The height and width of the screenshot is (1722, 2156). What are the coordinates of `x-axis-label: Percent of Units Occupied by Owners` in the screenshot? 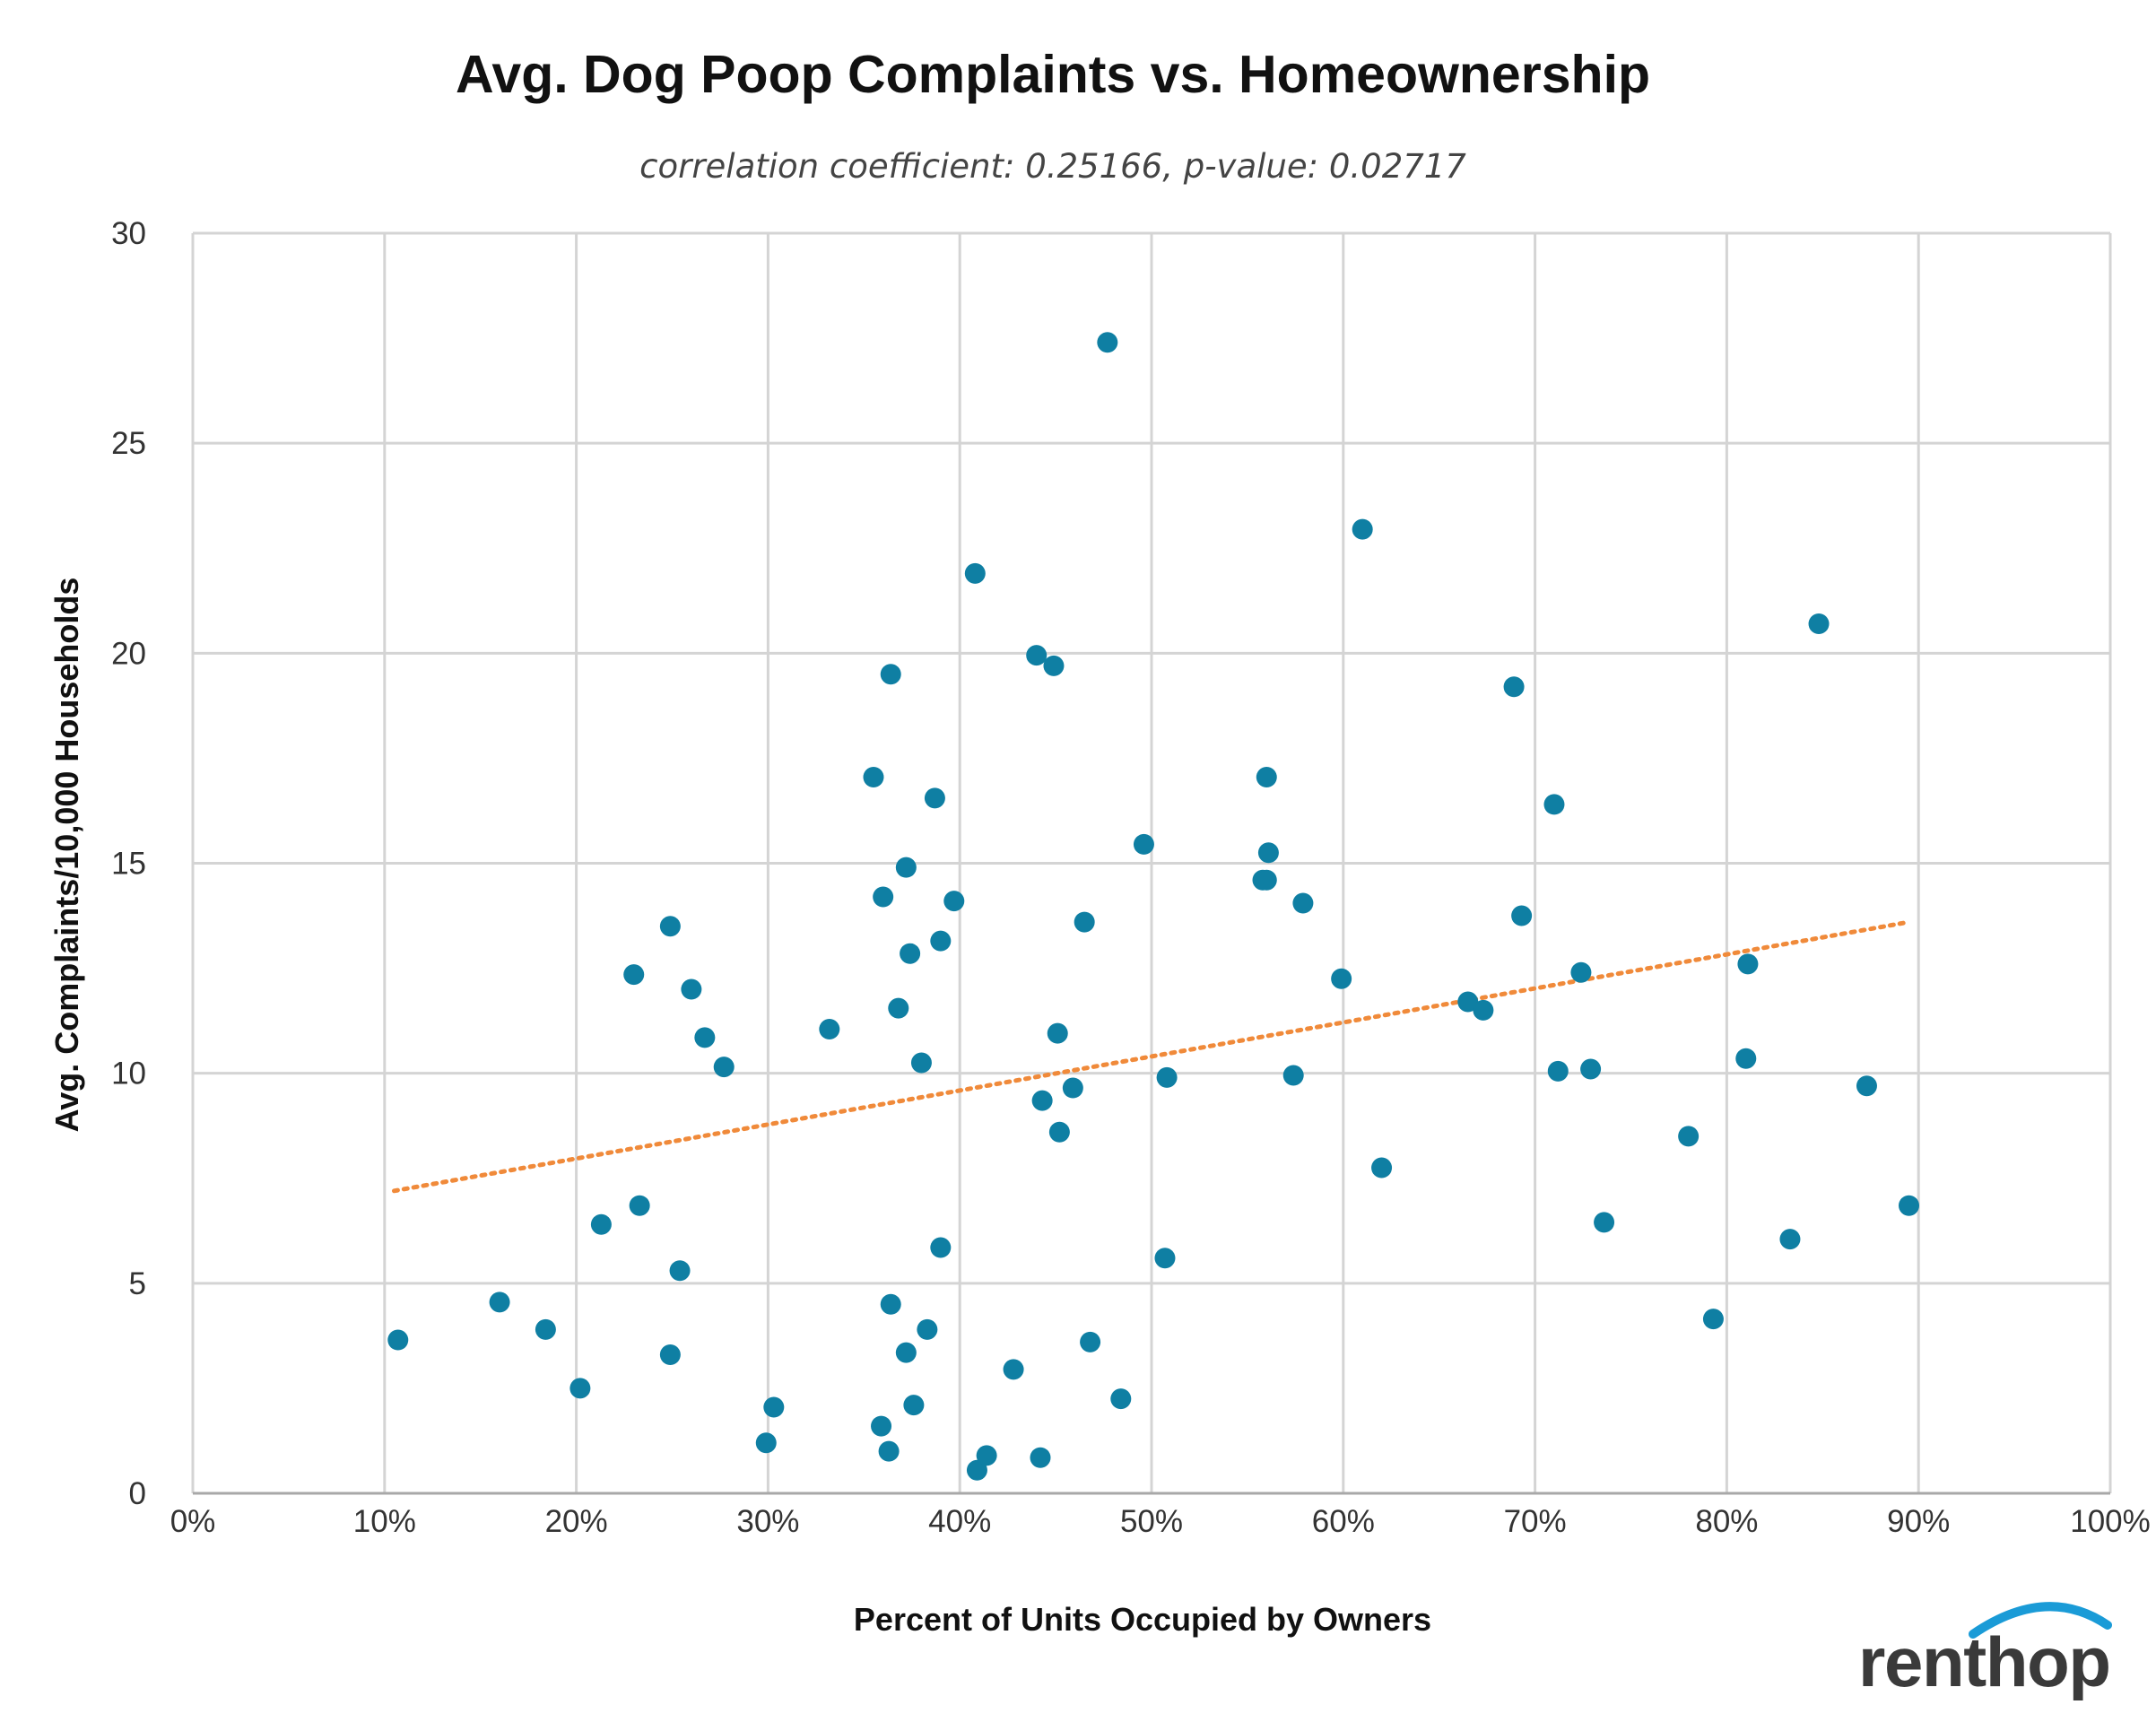 It's located at (1142, 1619).